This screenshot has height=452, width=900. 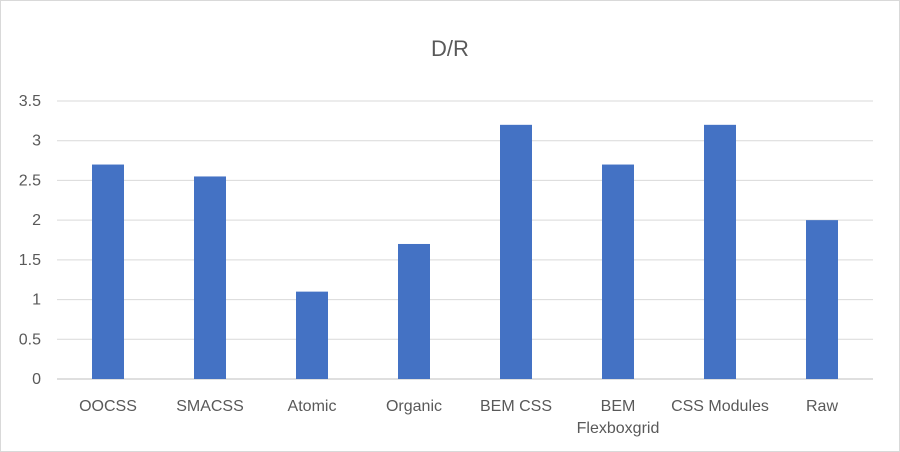 What do you see at coordinates (450, 48) in the screenshot?
I see `chart-title: D/R` at bounding box center [450, 48].